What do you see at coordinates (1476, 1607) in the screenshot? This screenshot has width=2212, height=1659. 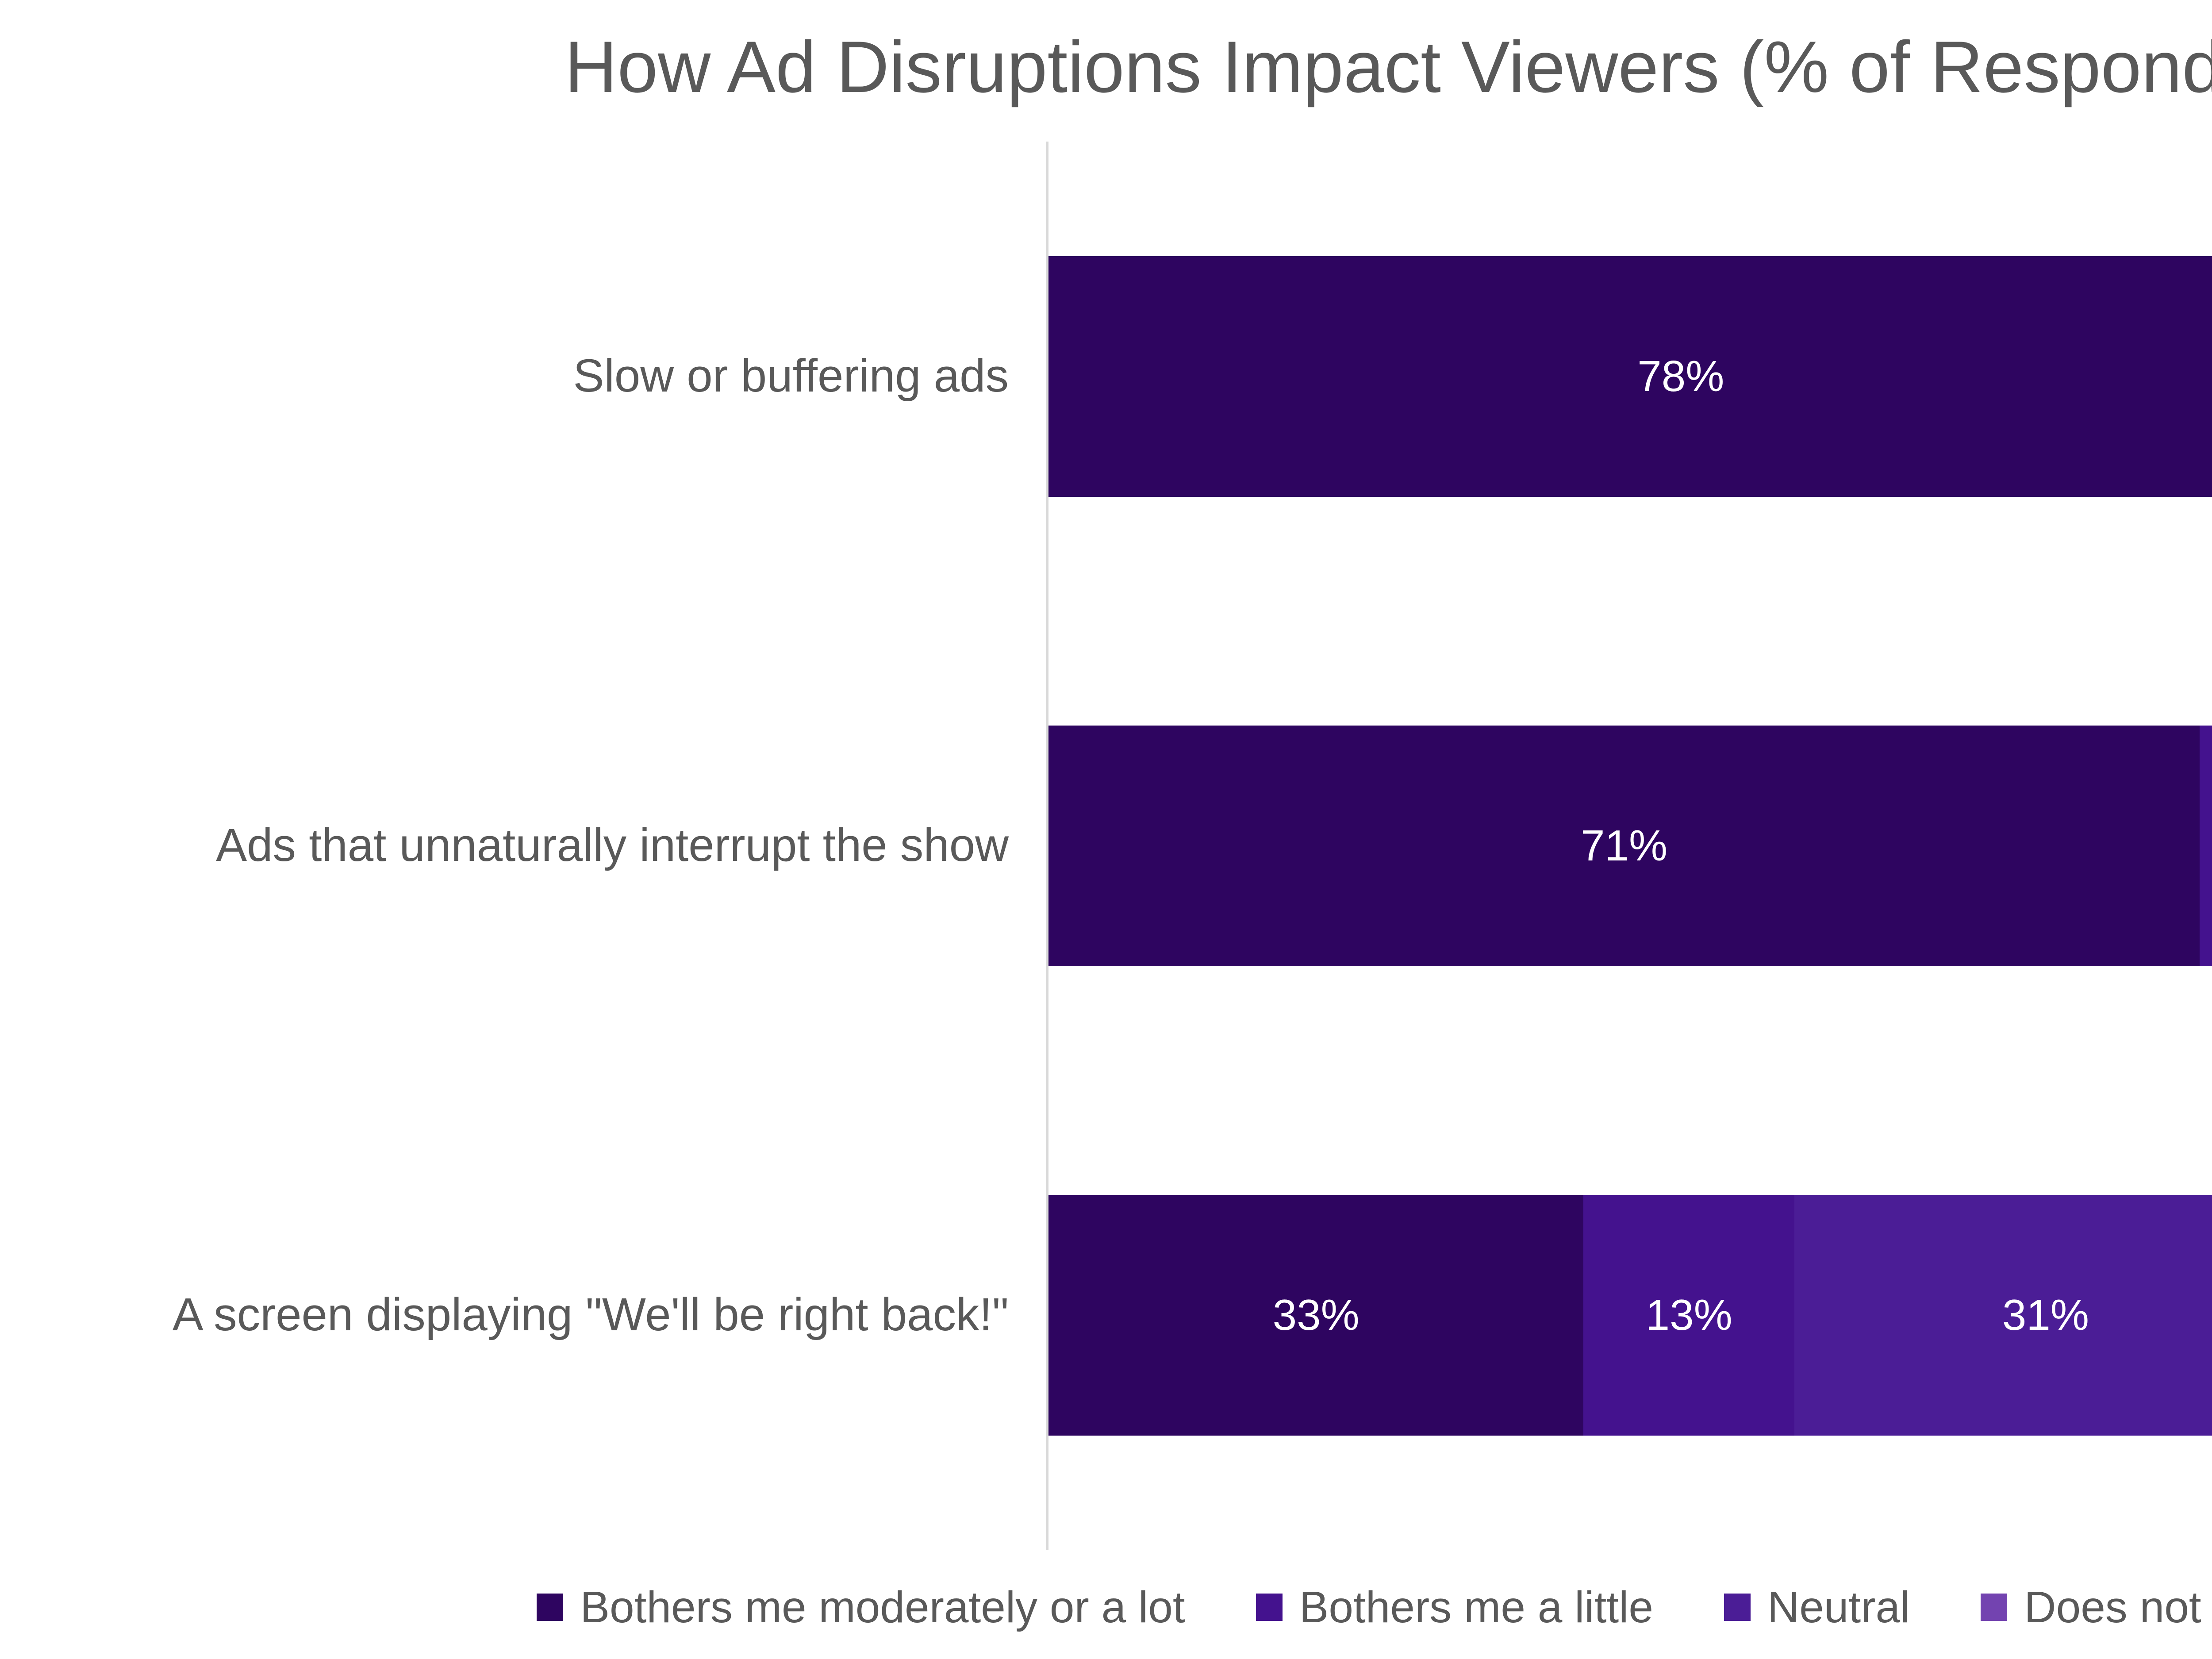 I see `legend-label: Bothers me a little` at bounding box center [1476, 1607].